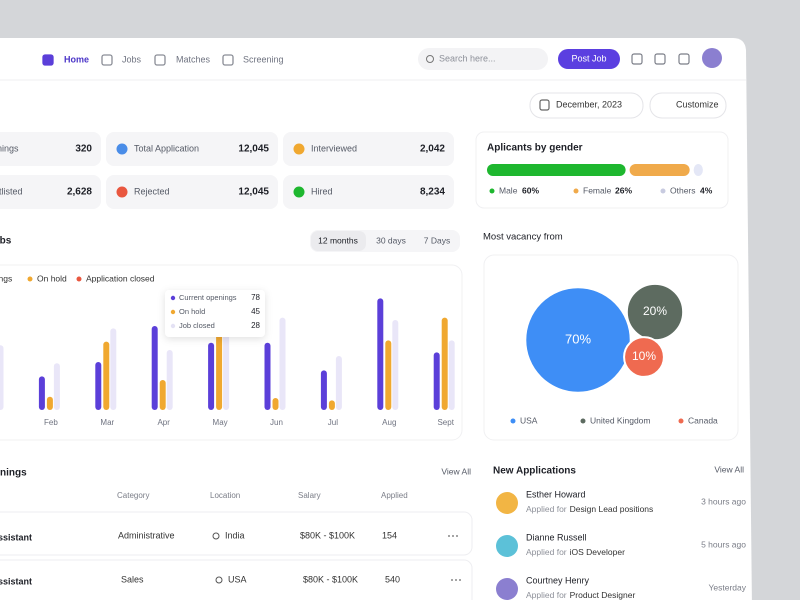 Image resolution: width=800 pixels, height=600 pixels. Describe the element at coordinates (255, 325) in the screenshot. I see `tooltip-value: 28` at that location.